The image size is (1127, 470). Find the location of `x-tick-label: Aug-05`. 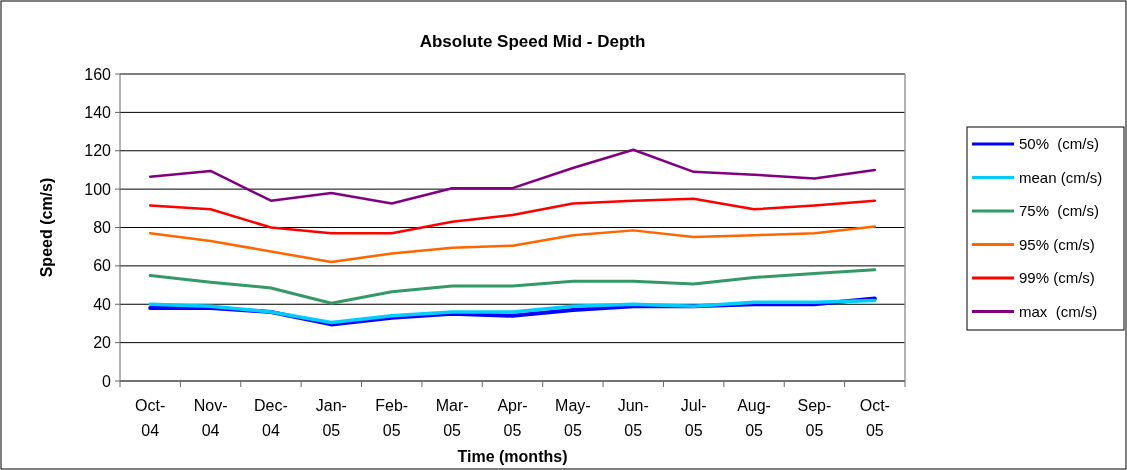

x-tick-label: Aug-05 is located at coordinates (754, 418).